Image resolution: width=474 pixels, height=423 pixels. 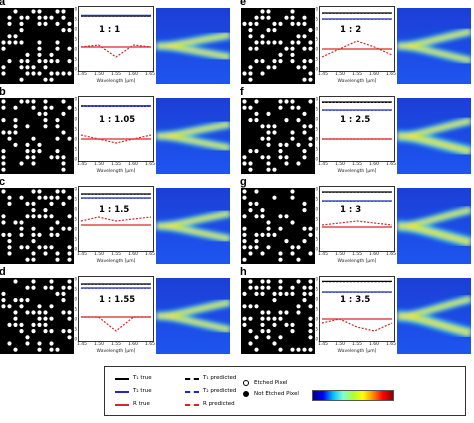 What do you see at coordinates (133, 344) in the screenshot?
I see `x-tick-label: 1.60` at bounding box center [133, 344].